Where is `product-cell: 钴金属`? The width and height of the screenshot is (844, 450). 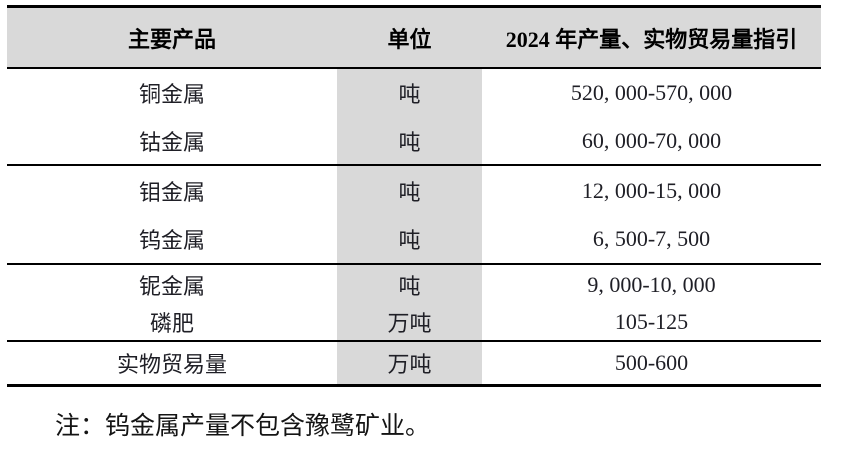 product-cell: 钴金属 is located at coordinates (171, 142).